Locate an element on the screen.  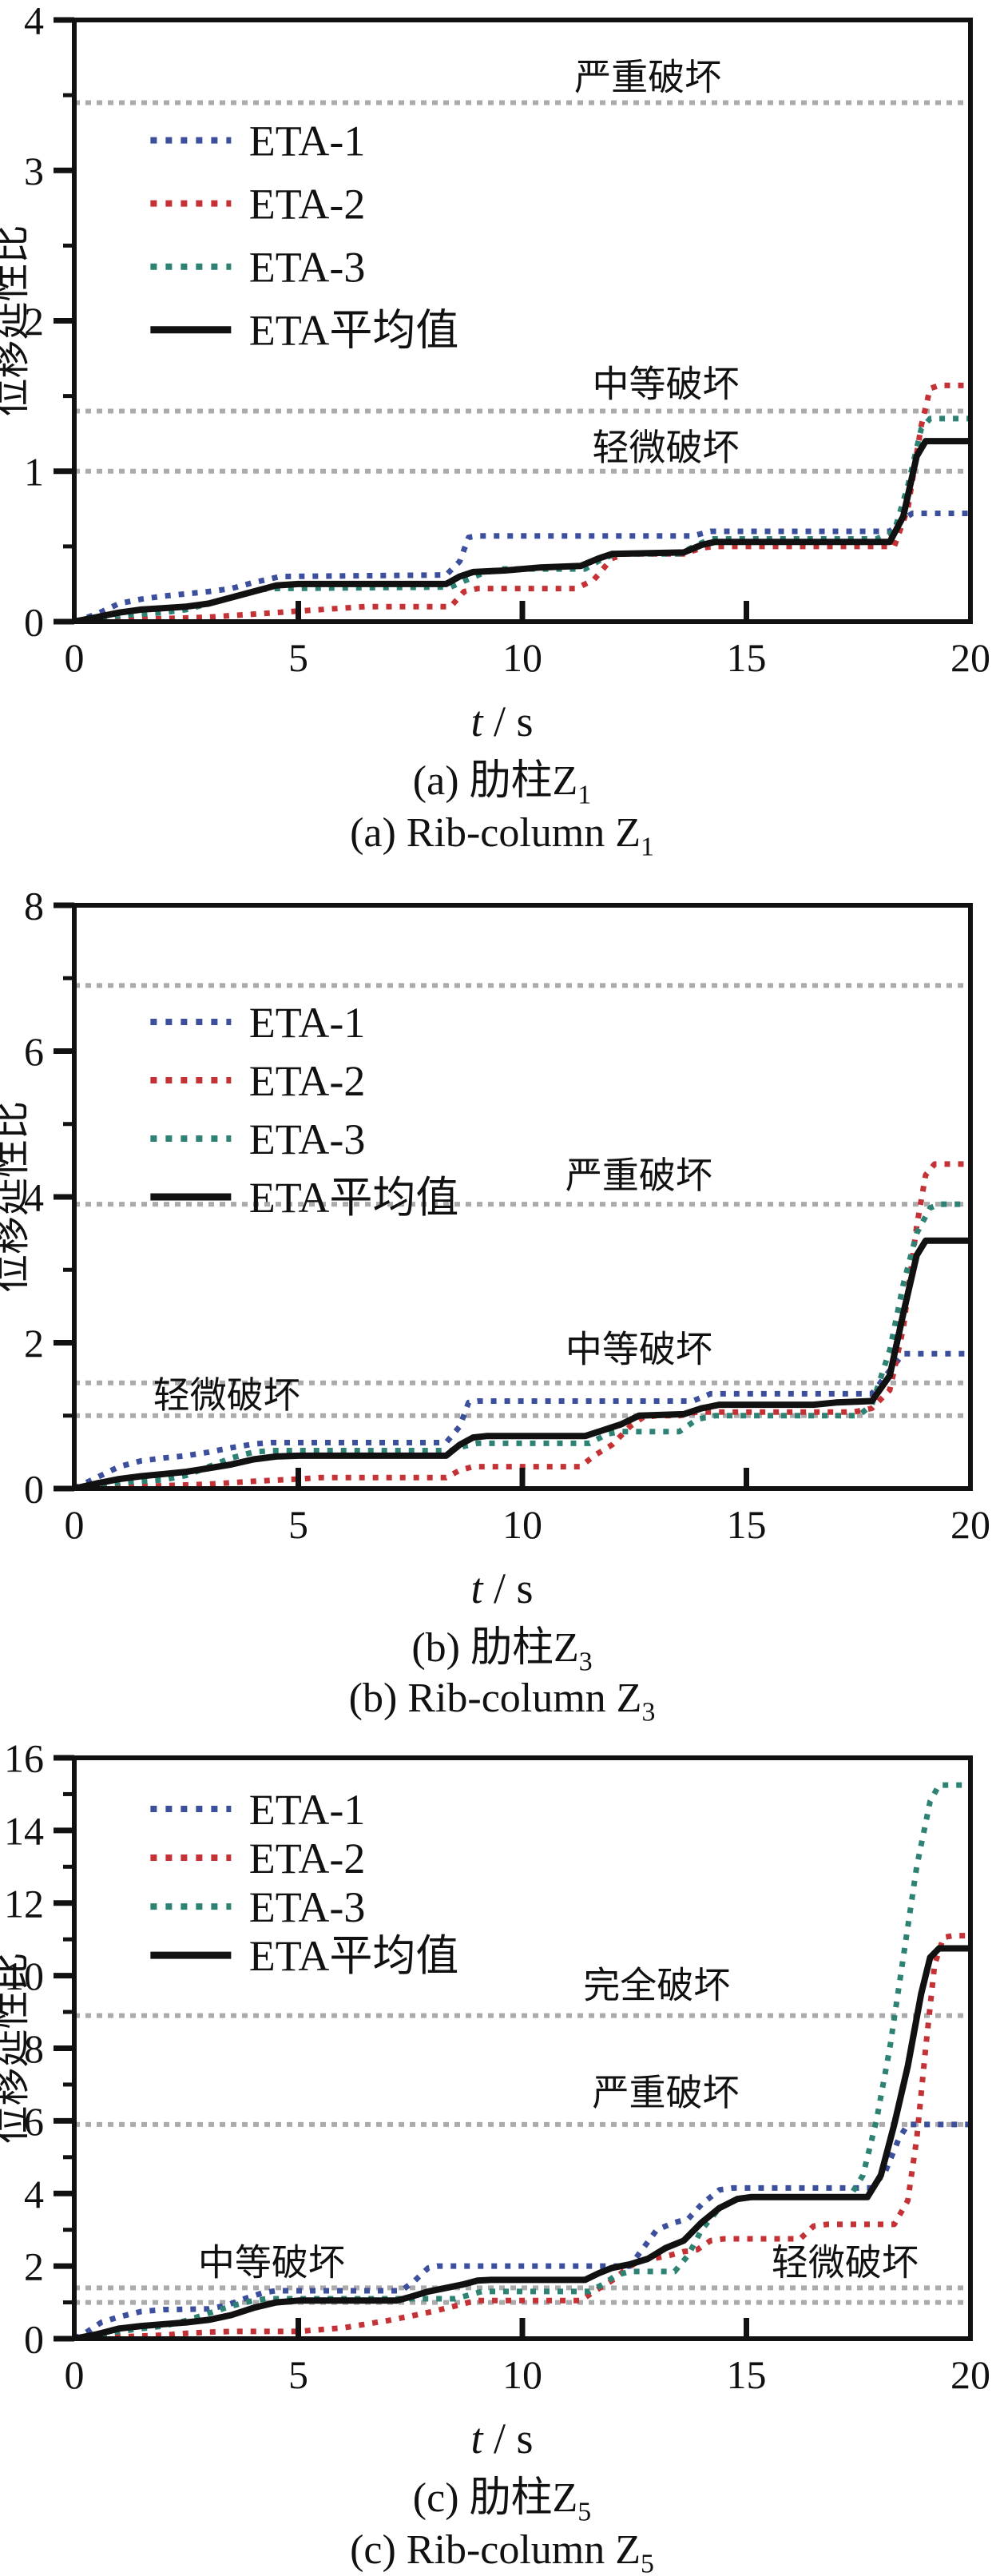
caption-zh-c-sub: 5 is located at coordinates (585, 2512).